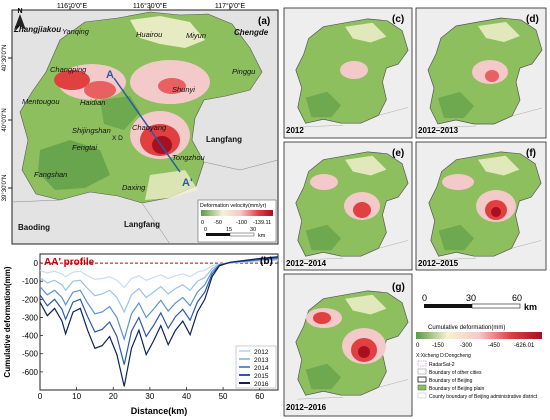 This screenshot has height=420, width=550. Describe the element at coordinates (451, 381) in the screenshot. I see `legend-beijing: Boundary of Beijing` at that location.